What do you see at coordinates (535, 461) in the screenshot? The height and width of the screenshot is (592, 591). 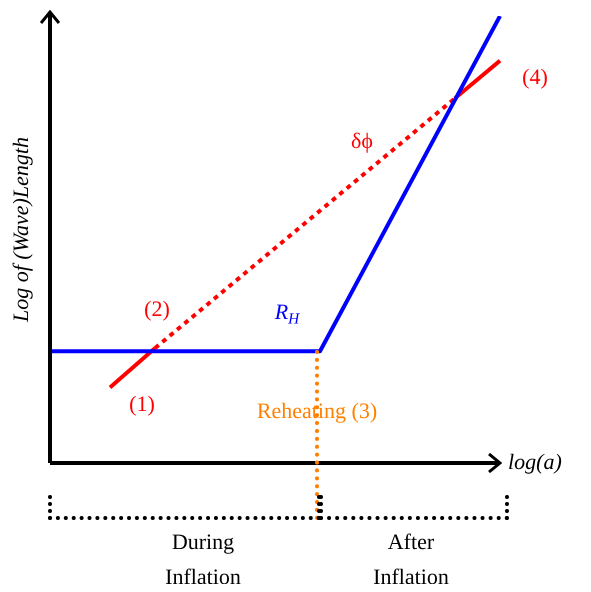 I see `x-axis-title: log(a)` at bounding box center [535, 461].